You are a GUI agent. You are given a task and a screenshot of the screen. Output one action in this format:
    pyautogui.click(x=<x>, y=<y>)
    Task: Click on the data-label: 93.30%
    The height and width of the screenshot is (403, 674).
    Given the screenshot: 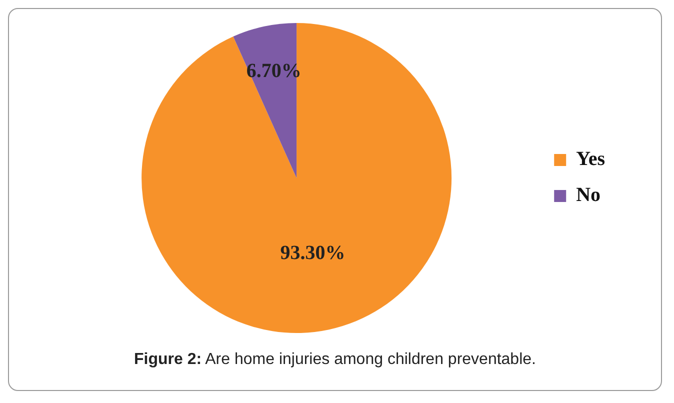 What is the action you would take?
    pyautogui.click(x=313, y=253)
    